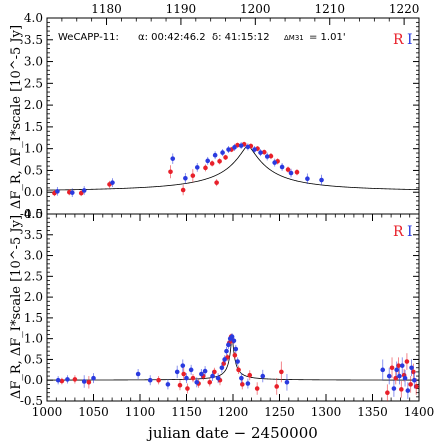  What do you see at coordinates (33, 235) in the screenshot?
I see `bottom-y-tick-label: 3.5` at bounding box center [33, 235].